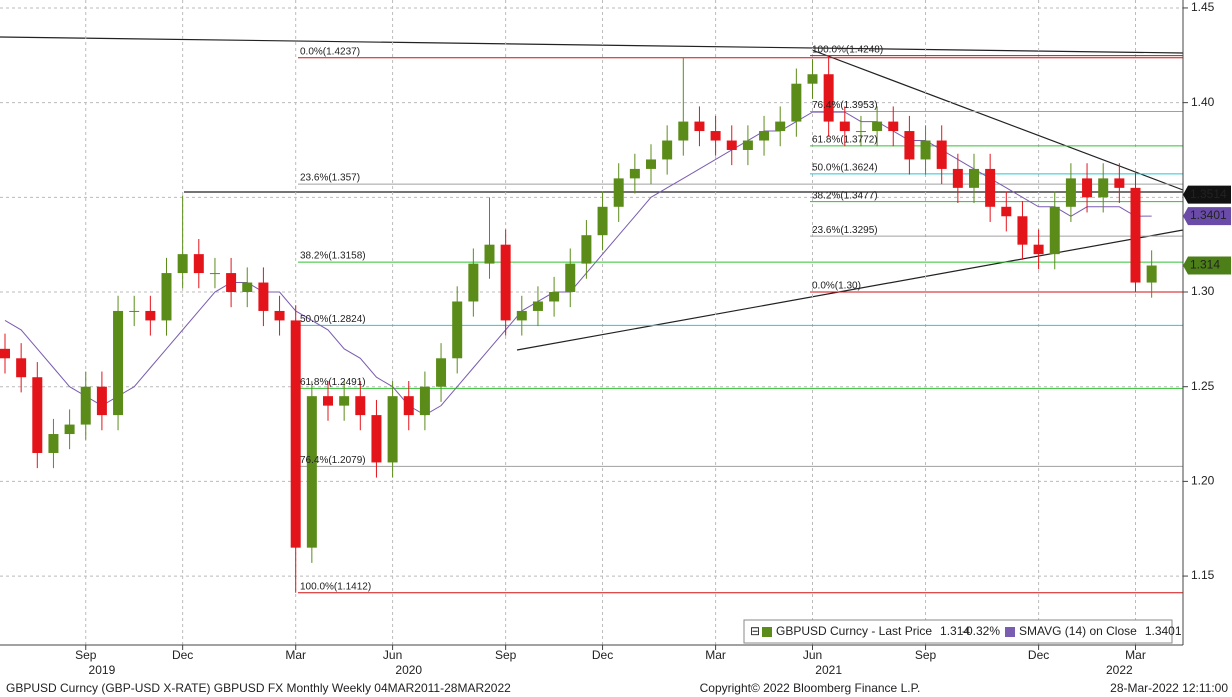 Image resolution: width=1232 pixels, height=697 pixels. What do you see at coordinates (1203, 575) in the screenshot?
I see `y-tick-label: 1.15` at bounding box center [1203, 575].